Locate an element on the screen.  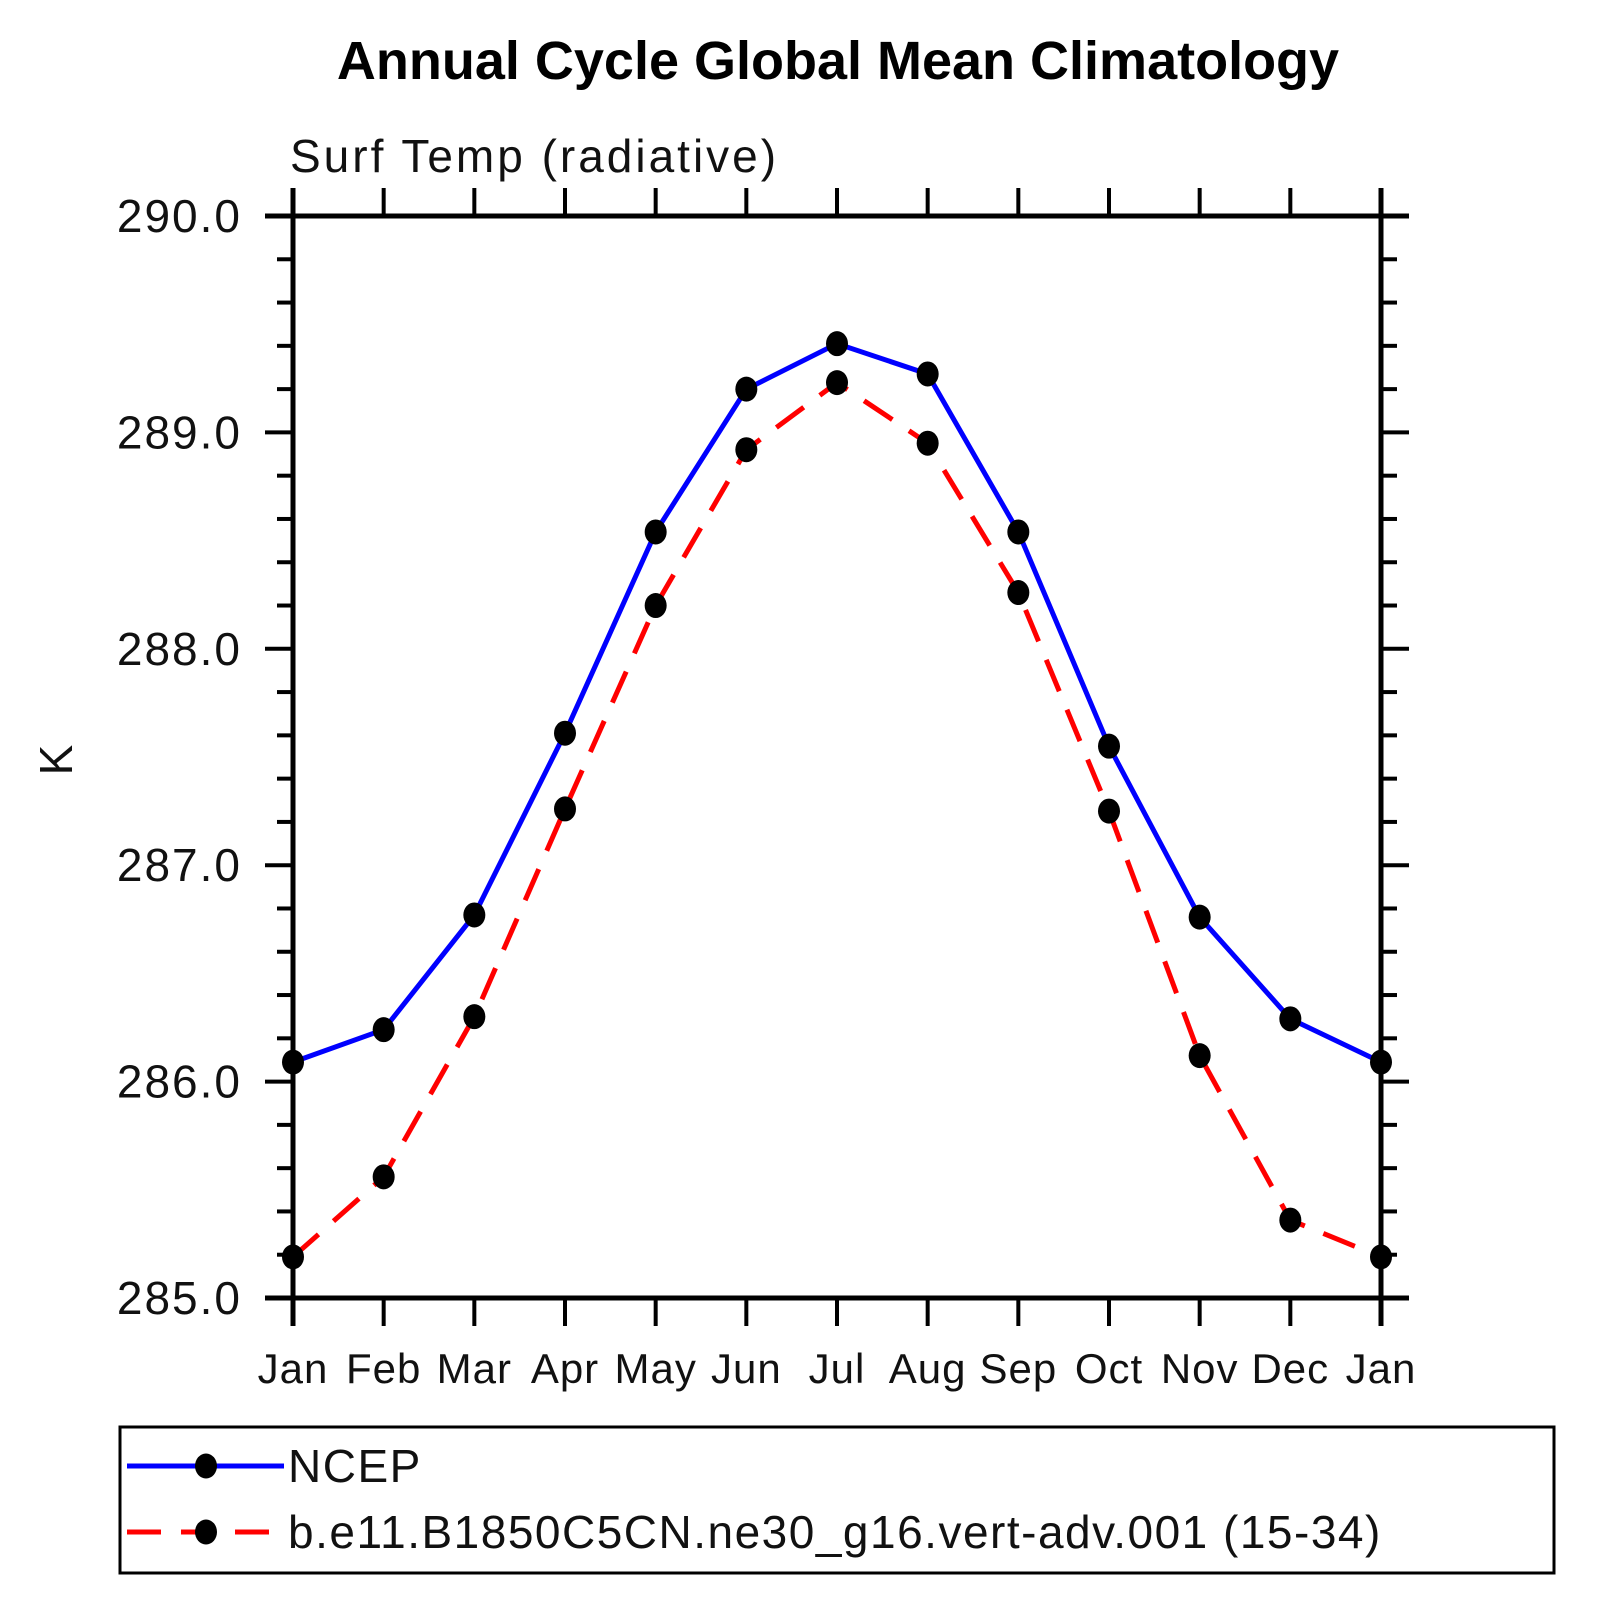
chart-title: Annual Cycle Global Mean Climatology is located at coordinates (838, 61).